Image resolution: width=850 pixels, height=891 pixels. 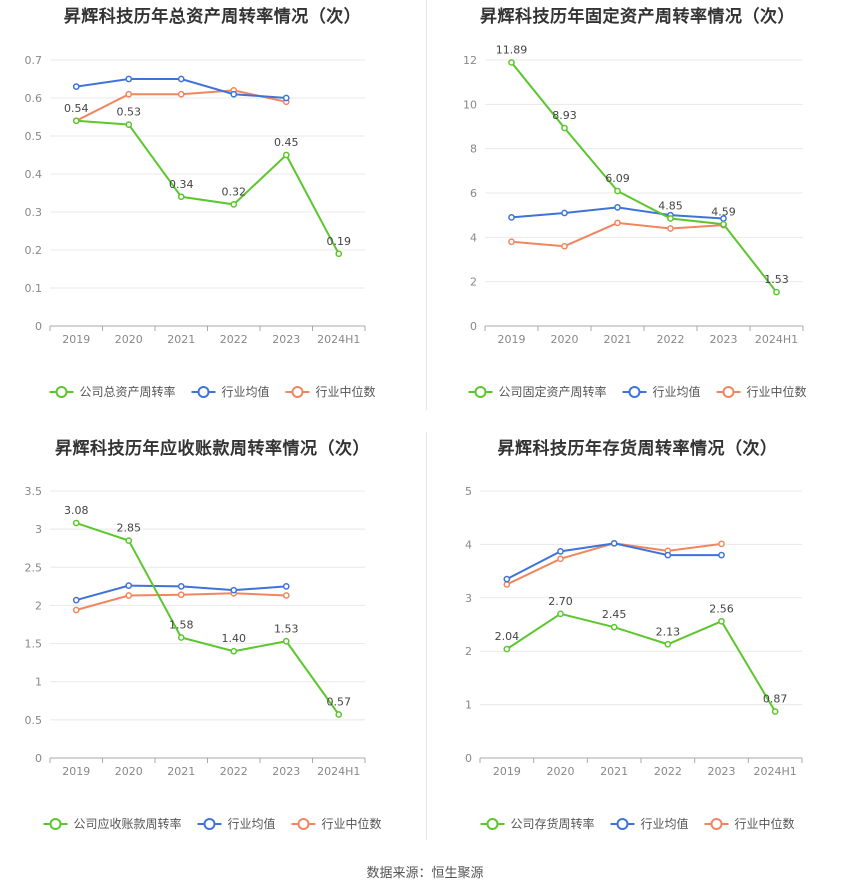 I want to click on data-label: 1.40, so click(x=234, y=638).